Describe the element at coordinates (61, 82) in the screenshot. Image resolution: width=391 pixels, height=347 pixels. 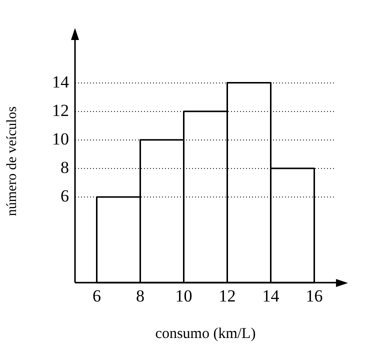
I see `y-tick-label: 14` at that location.